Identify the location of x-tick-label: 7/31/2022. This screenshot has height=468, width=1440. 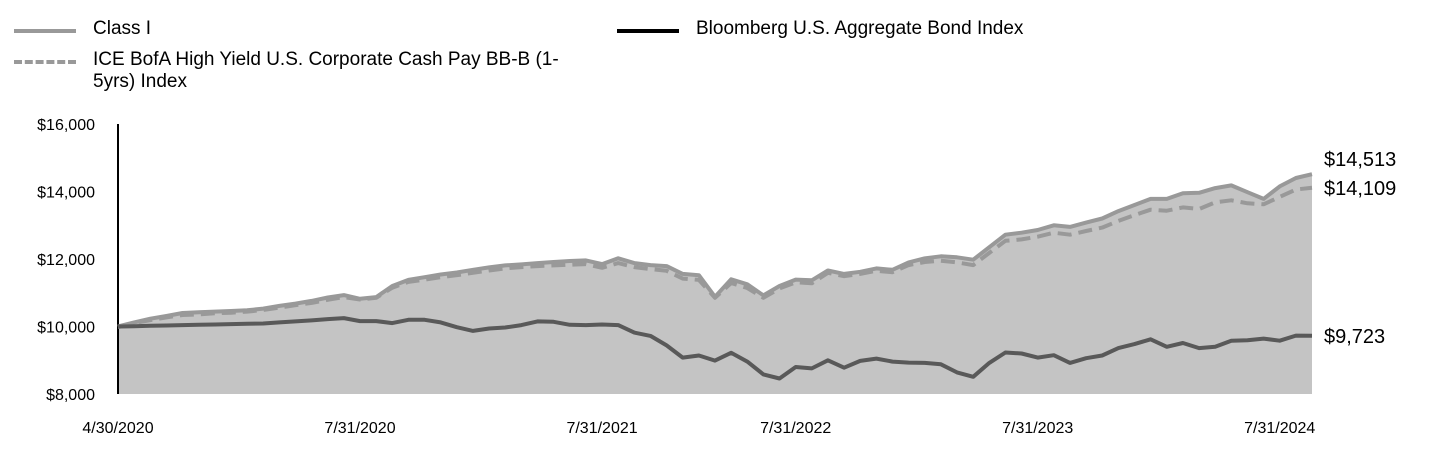
(795, 428).